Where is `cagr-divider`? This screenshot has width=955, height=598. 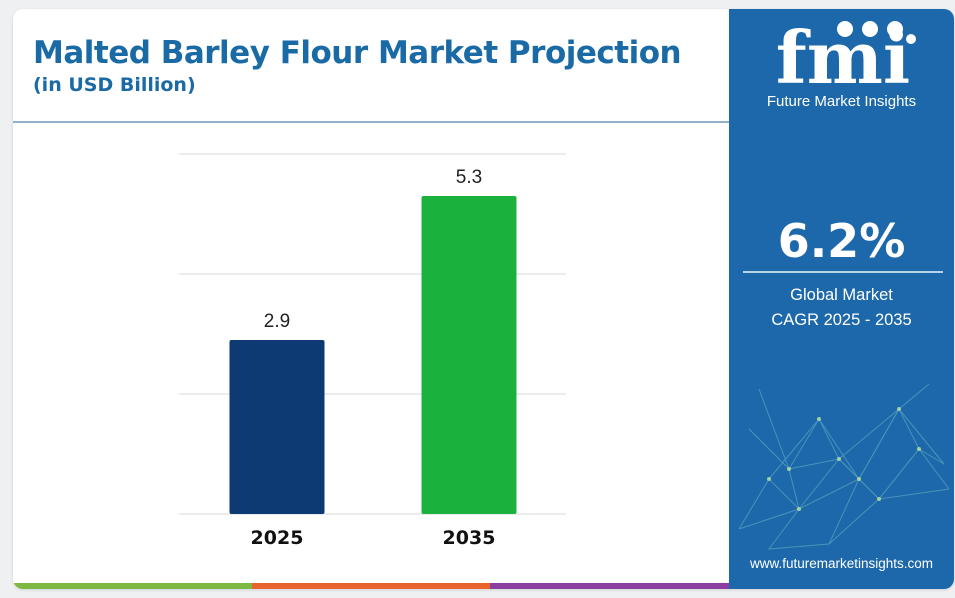
cagr-divider is located at coordinates (843, 272).